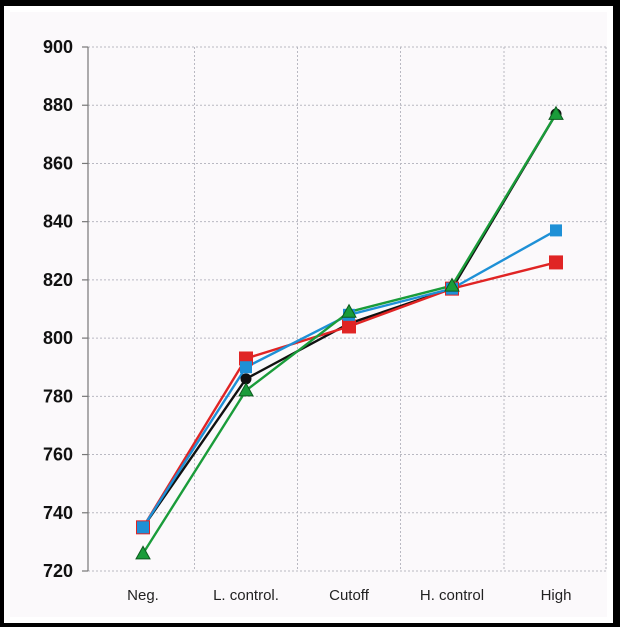 The height and width of the screenshot is (627, 620). Describe the element at coordinates (58, 163) in the screenshot. I see `y-tick-label: 860` at that location.